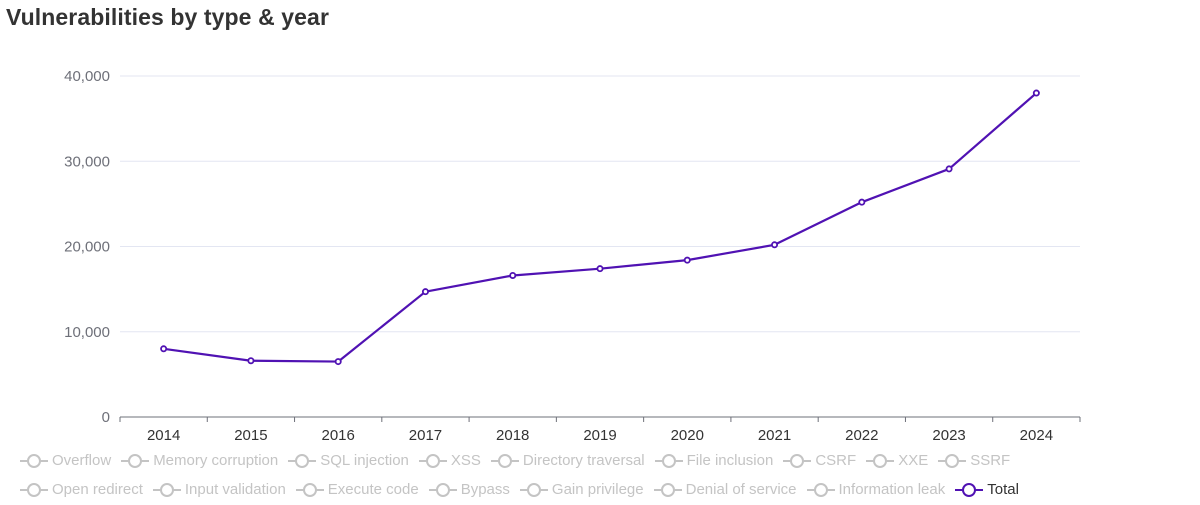  I want to click on legend-label: Input validation, so click(235, 489).